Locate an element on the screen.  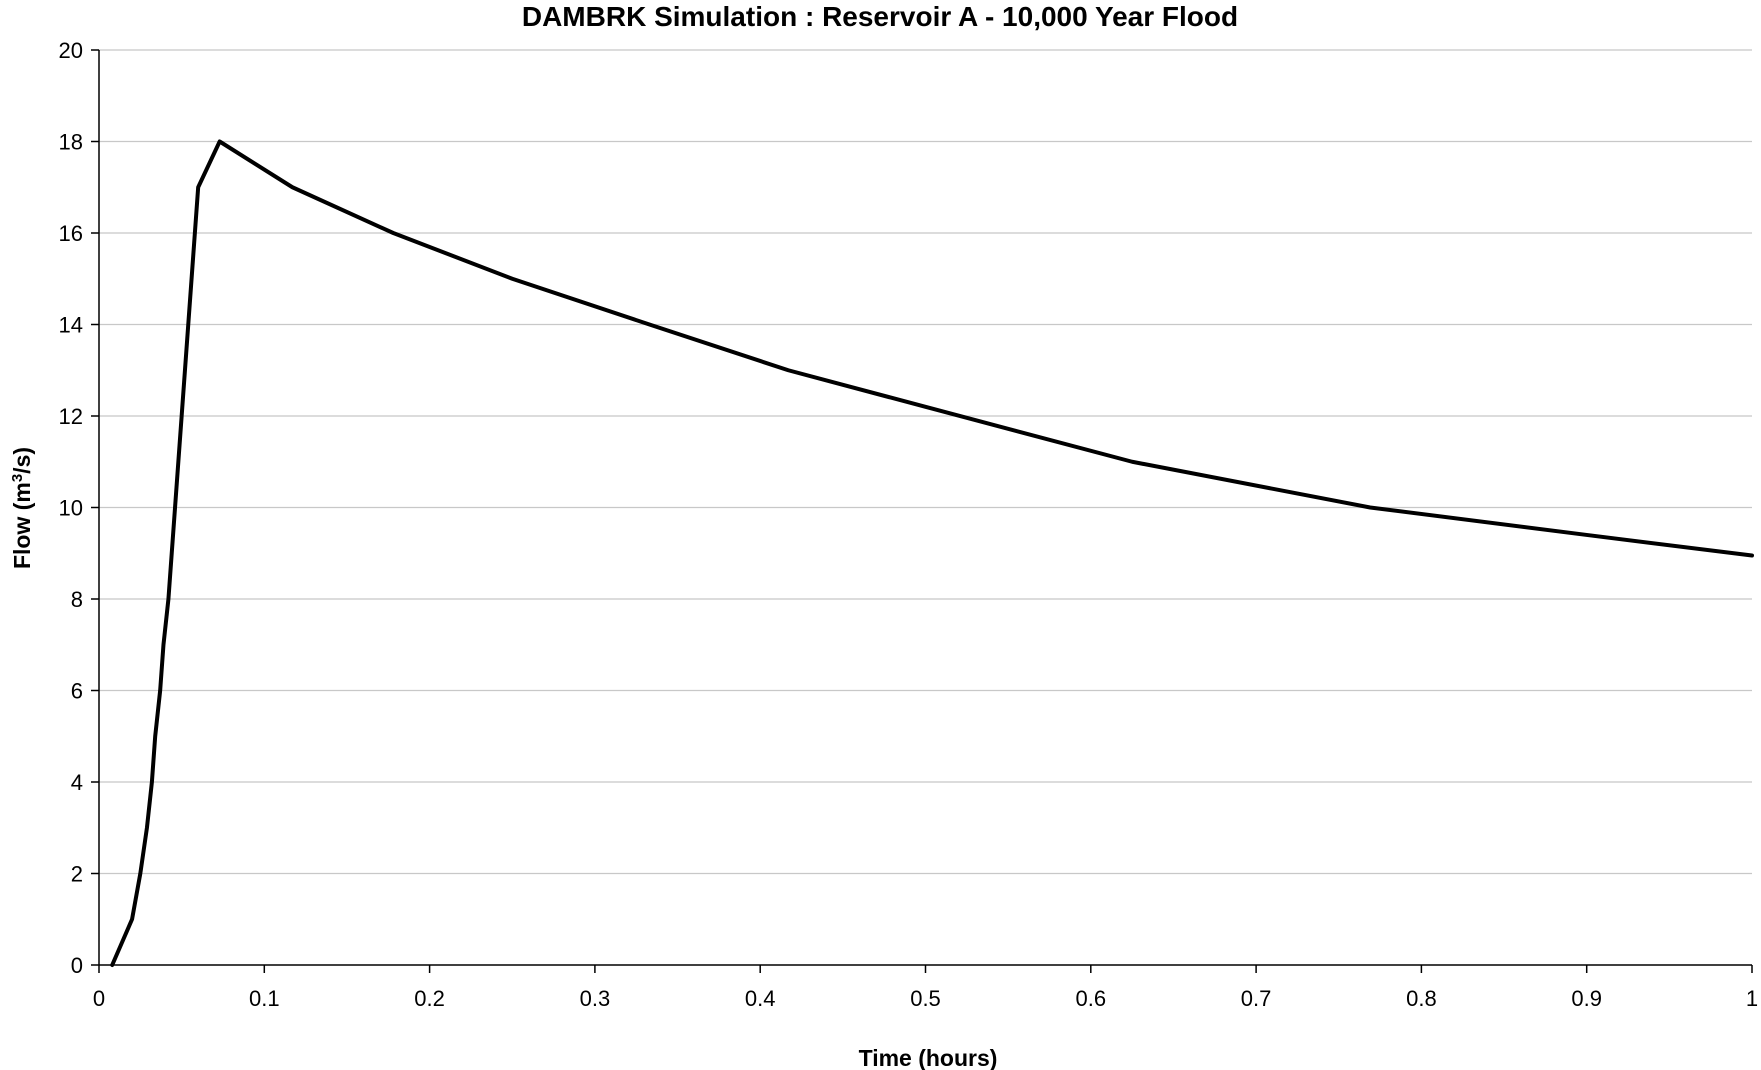
x-tick-label: 0 is located at coordinates (99, 998).